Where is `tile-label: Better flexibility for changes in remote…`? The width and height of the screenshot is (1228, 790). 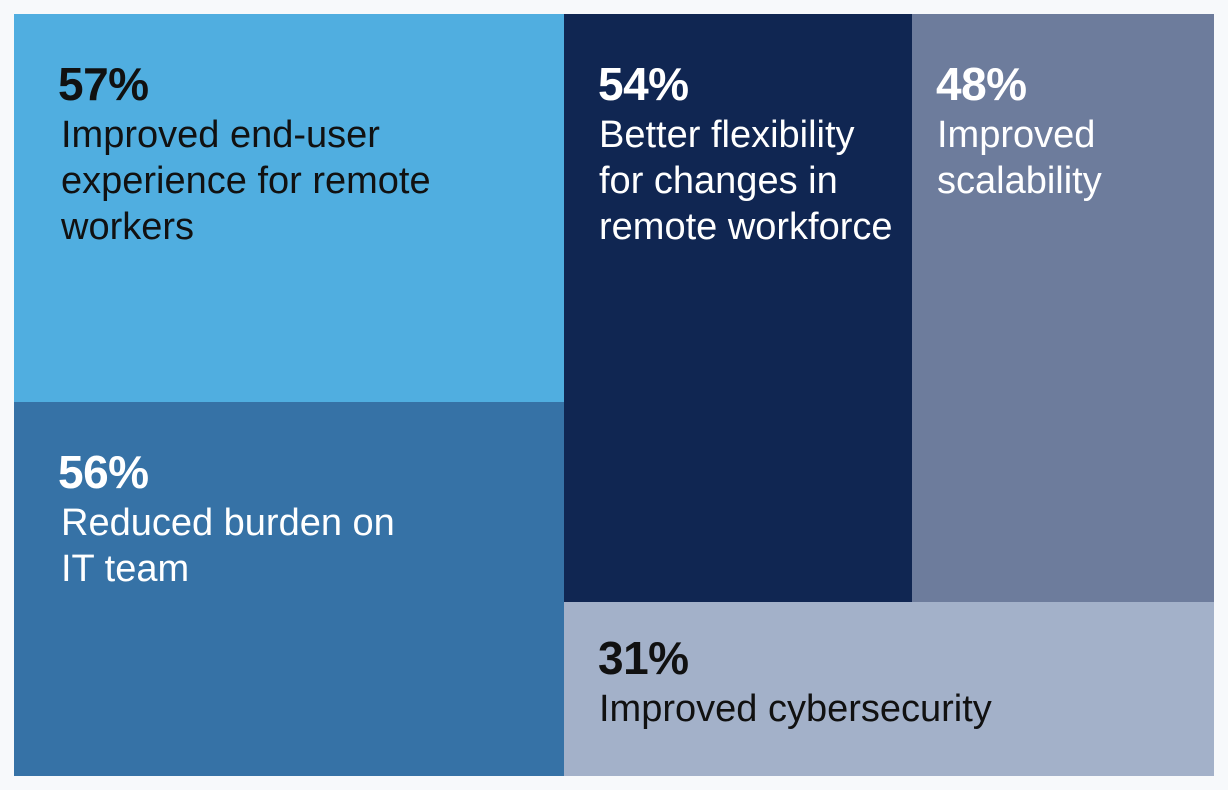 tile-label: Better flexibility for changes in remote… is located at coordinates (746, 181).